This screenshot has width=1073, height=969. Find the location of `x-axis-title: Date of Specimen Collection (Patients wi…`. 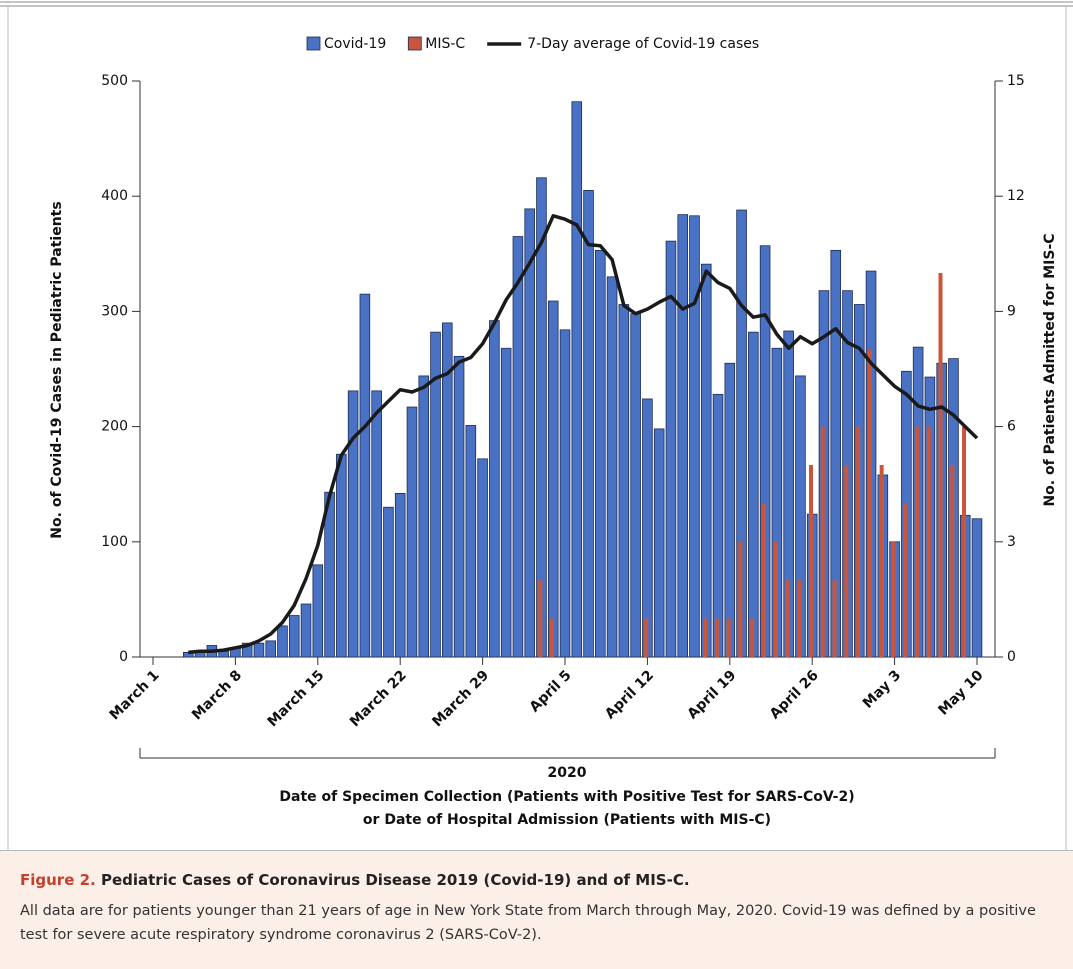

x-axis-title: Date of Specimen Collection (Patients wi… is located at coordinates (566, 797).